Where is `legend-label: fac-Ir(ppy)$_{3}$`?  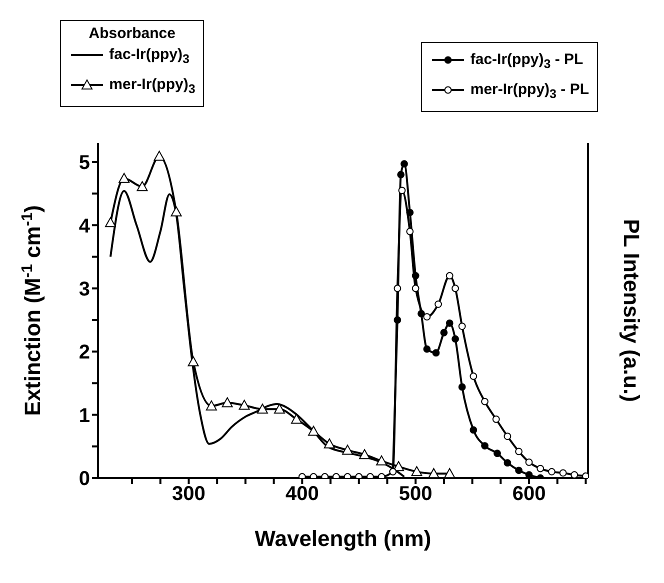 legend-label: fac-Ir(ppy)$_{3}$ is located at coordinates (149, 56).